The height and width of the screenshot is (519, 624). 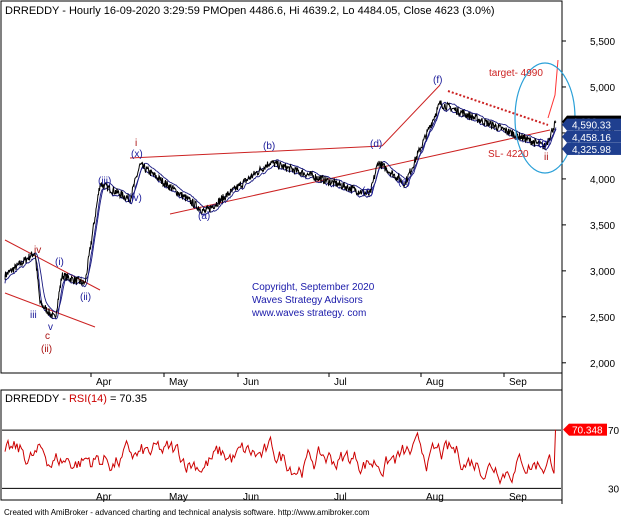 What do you see at coordinates (614, 489) in the screenshot?
I see `rsi-tick-label: 30` at bounding box center [614, 489].